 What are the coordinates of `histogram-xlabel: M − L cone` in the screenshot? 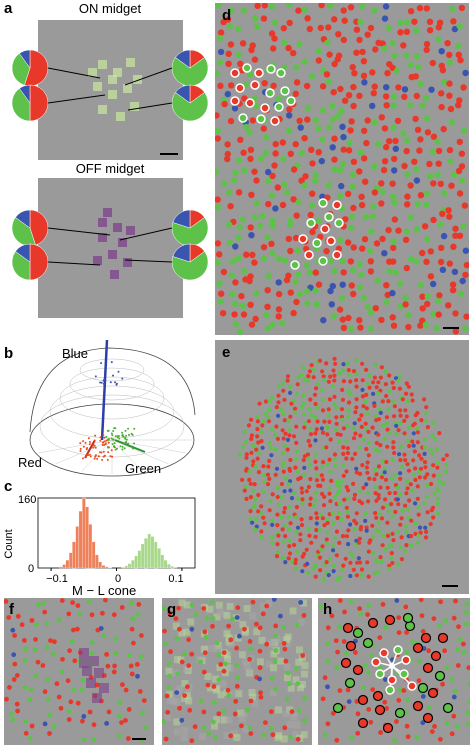 It's located at (104, 590).